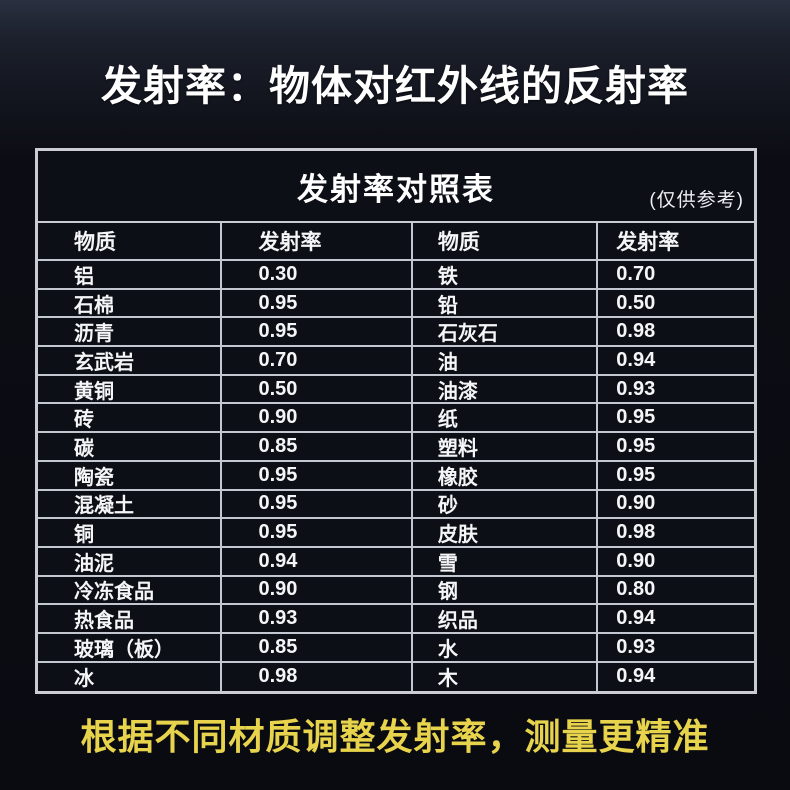 The width and height of the screenshot is (790, 790). Describe the element at coordinates (130, 390) in the screenshot. I see `material-cell: 黄铜` at that location.